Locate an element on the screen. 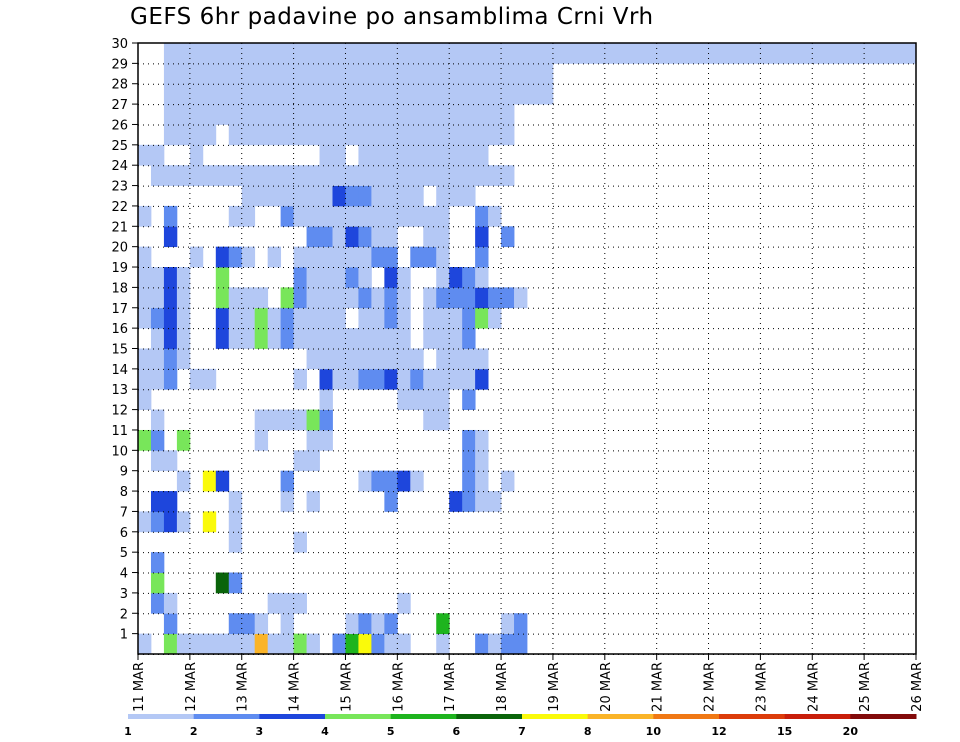 The width and height of the screenshot is (960, 742). x-tick-label: 20 MAR is located at coordinates (606, 687).